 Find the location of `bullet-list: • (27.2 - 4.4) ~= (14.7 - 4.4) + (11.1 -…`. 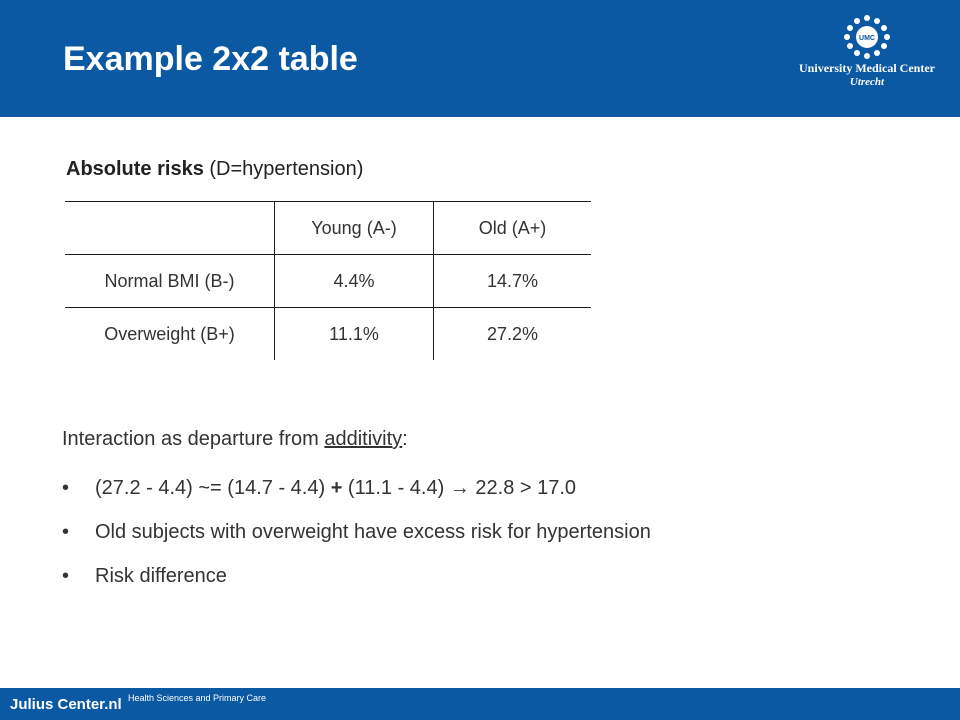

bullet-list: • (27.2 - 4.4) ~= (14.7 - 4.4) + (11.1 -… is located at coordinates (356, 532).